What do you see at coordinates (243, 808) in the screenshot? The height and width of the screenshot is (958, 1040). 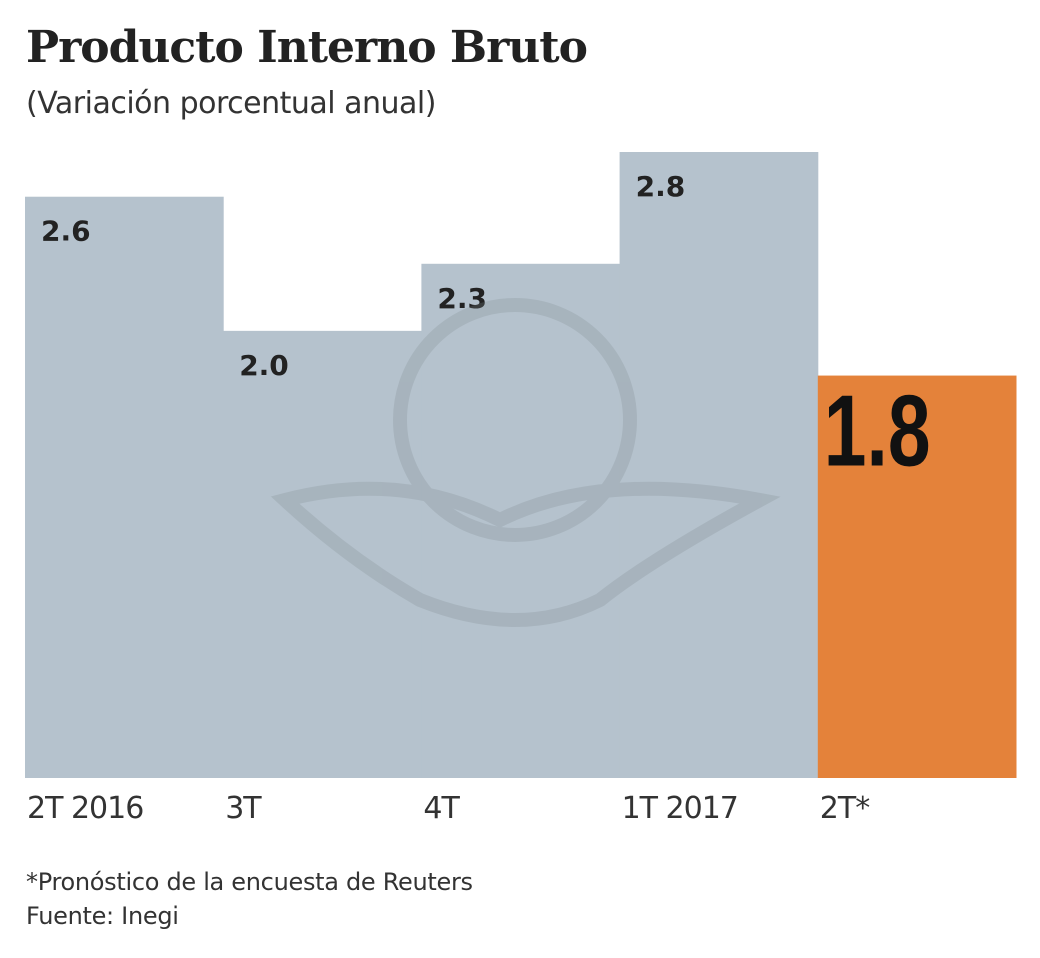 I see `x-tick-label-1: 3T` at bounding box center [243, 808].